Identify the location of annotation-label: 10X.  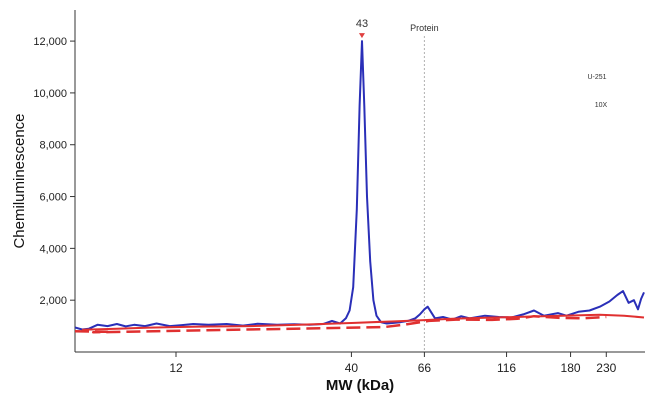
(601, 105).